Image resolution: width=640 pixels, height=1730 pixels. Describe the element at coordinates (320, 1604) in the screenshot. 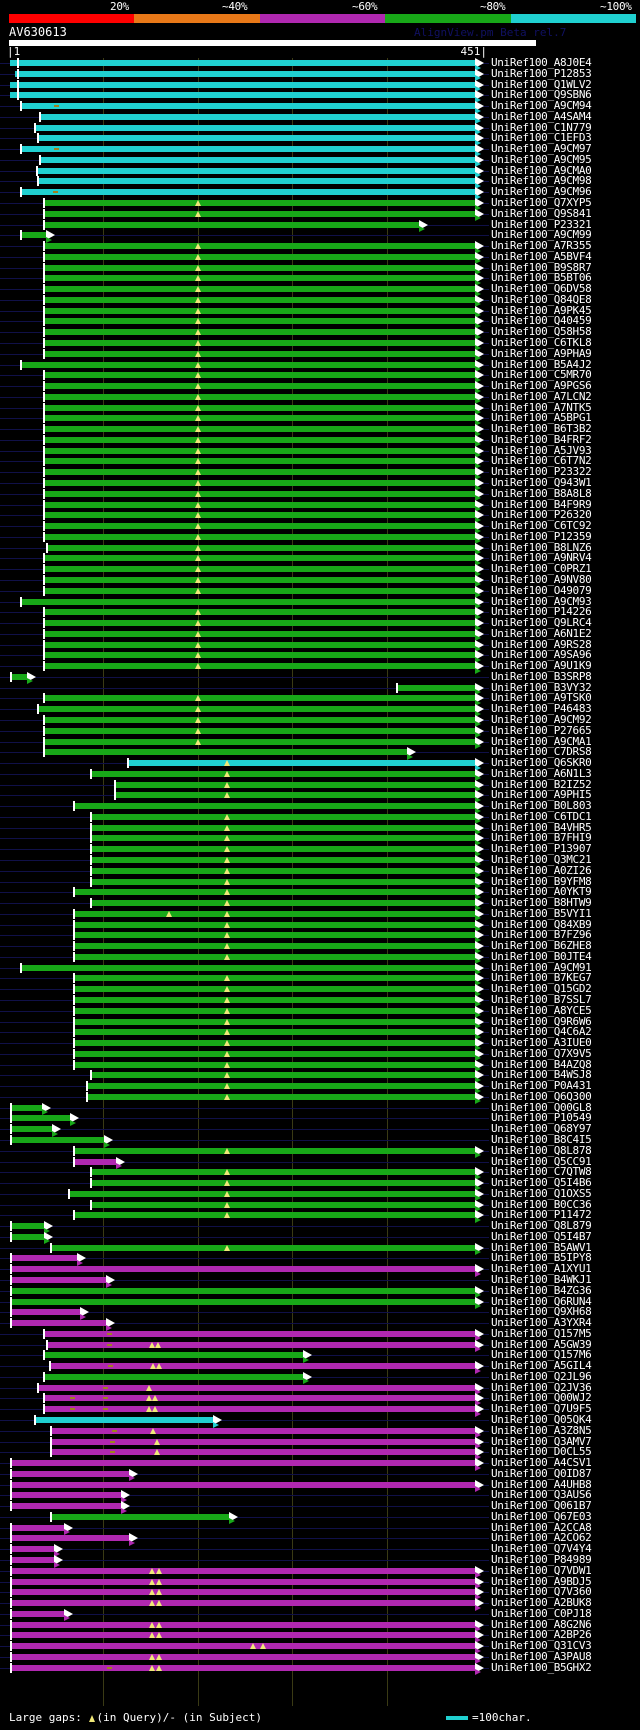

I see `alignment-row: UniRef100_A2BUK8` at that location.